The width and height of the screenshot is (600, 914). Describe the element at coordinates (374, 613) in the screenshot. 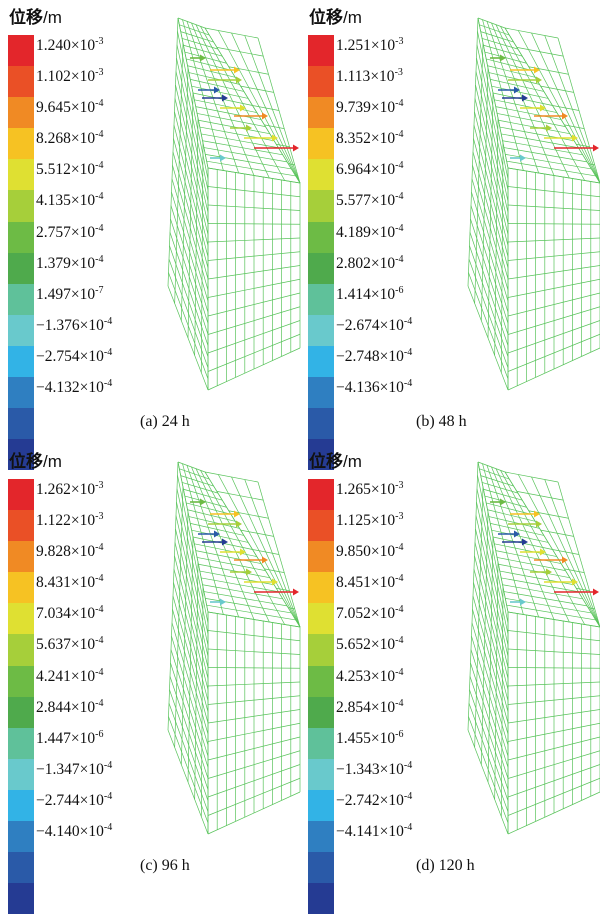

I see `legend-label: 7.052×10-4` at that location.